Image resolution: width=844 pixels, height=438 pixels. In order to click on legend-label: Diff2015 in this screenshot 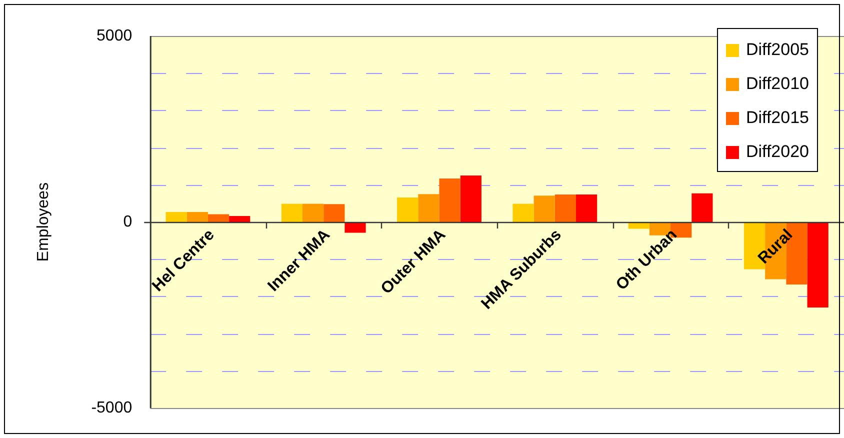, I will do `click(777, 118)`.